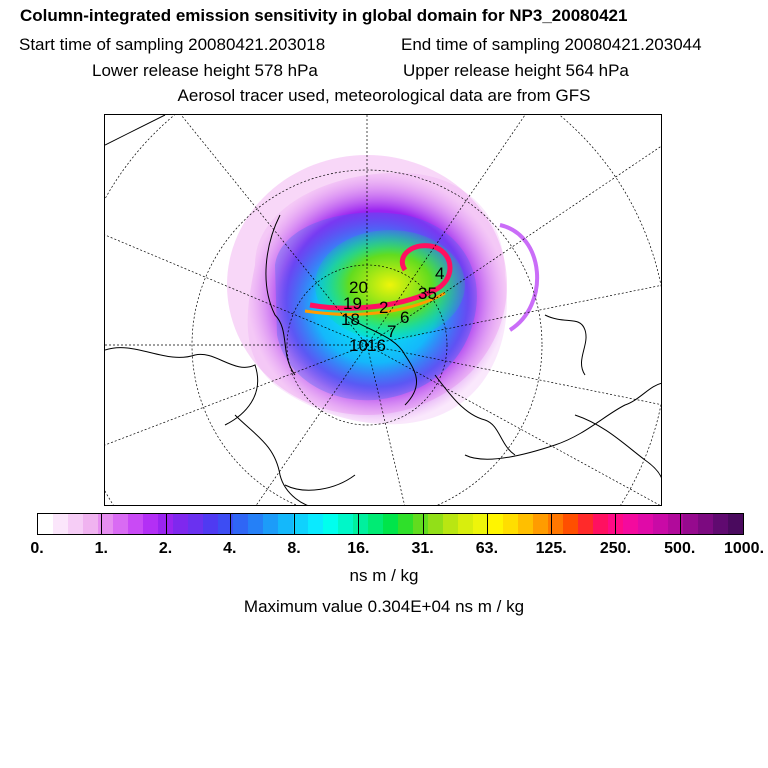  I want to click on trajectory-band-edge, so click(375, 303).